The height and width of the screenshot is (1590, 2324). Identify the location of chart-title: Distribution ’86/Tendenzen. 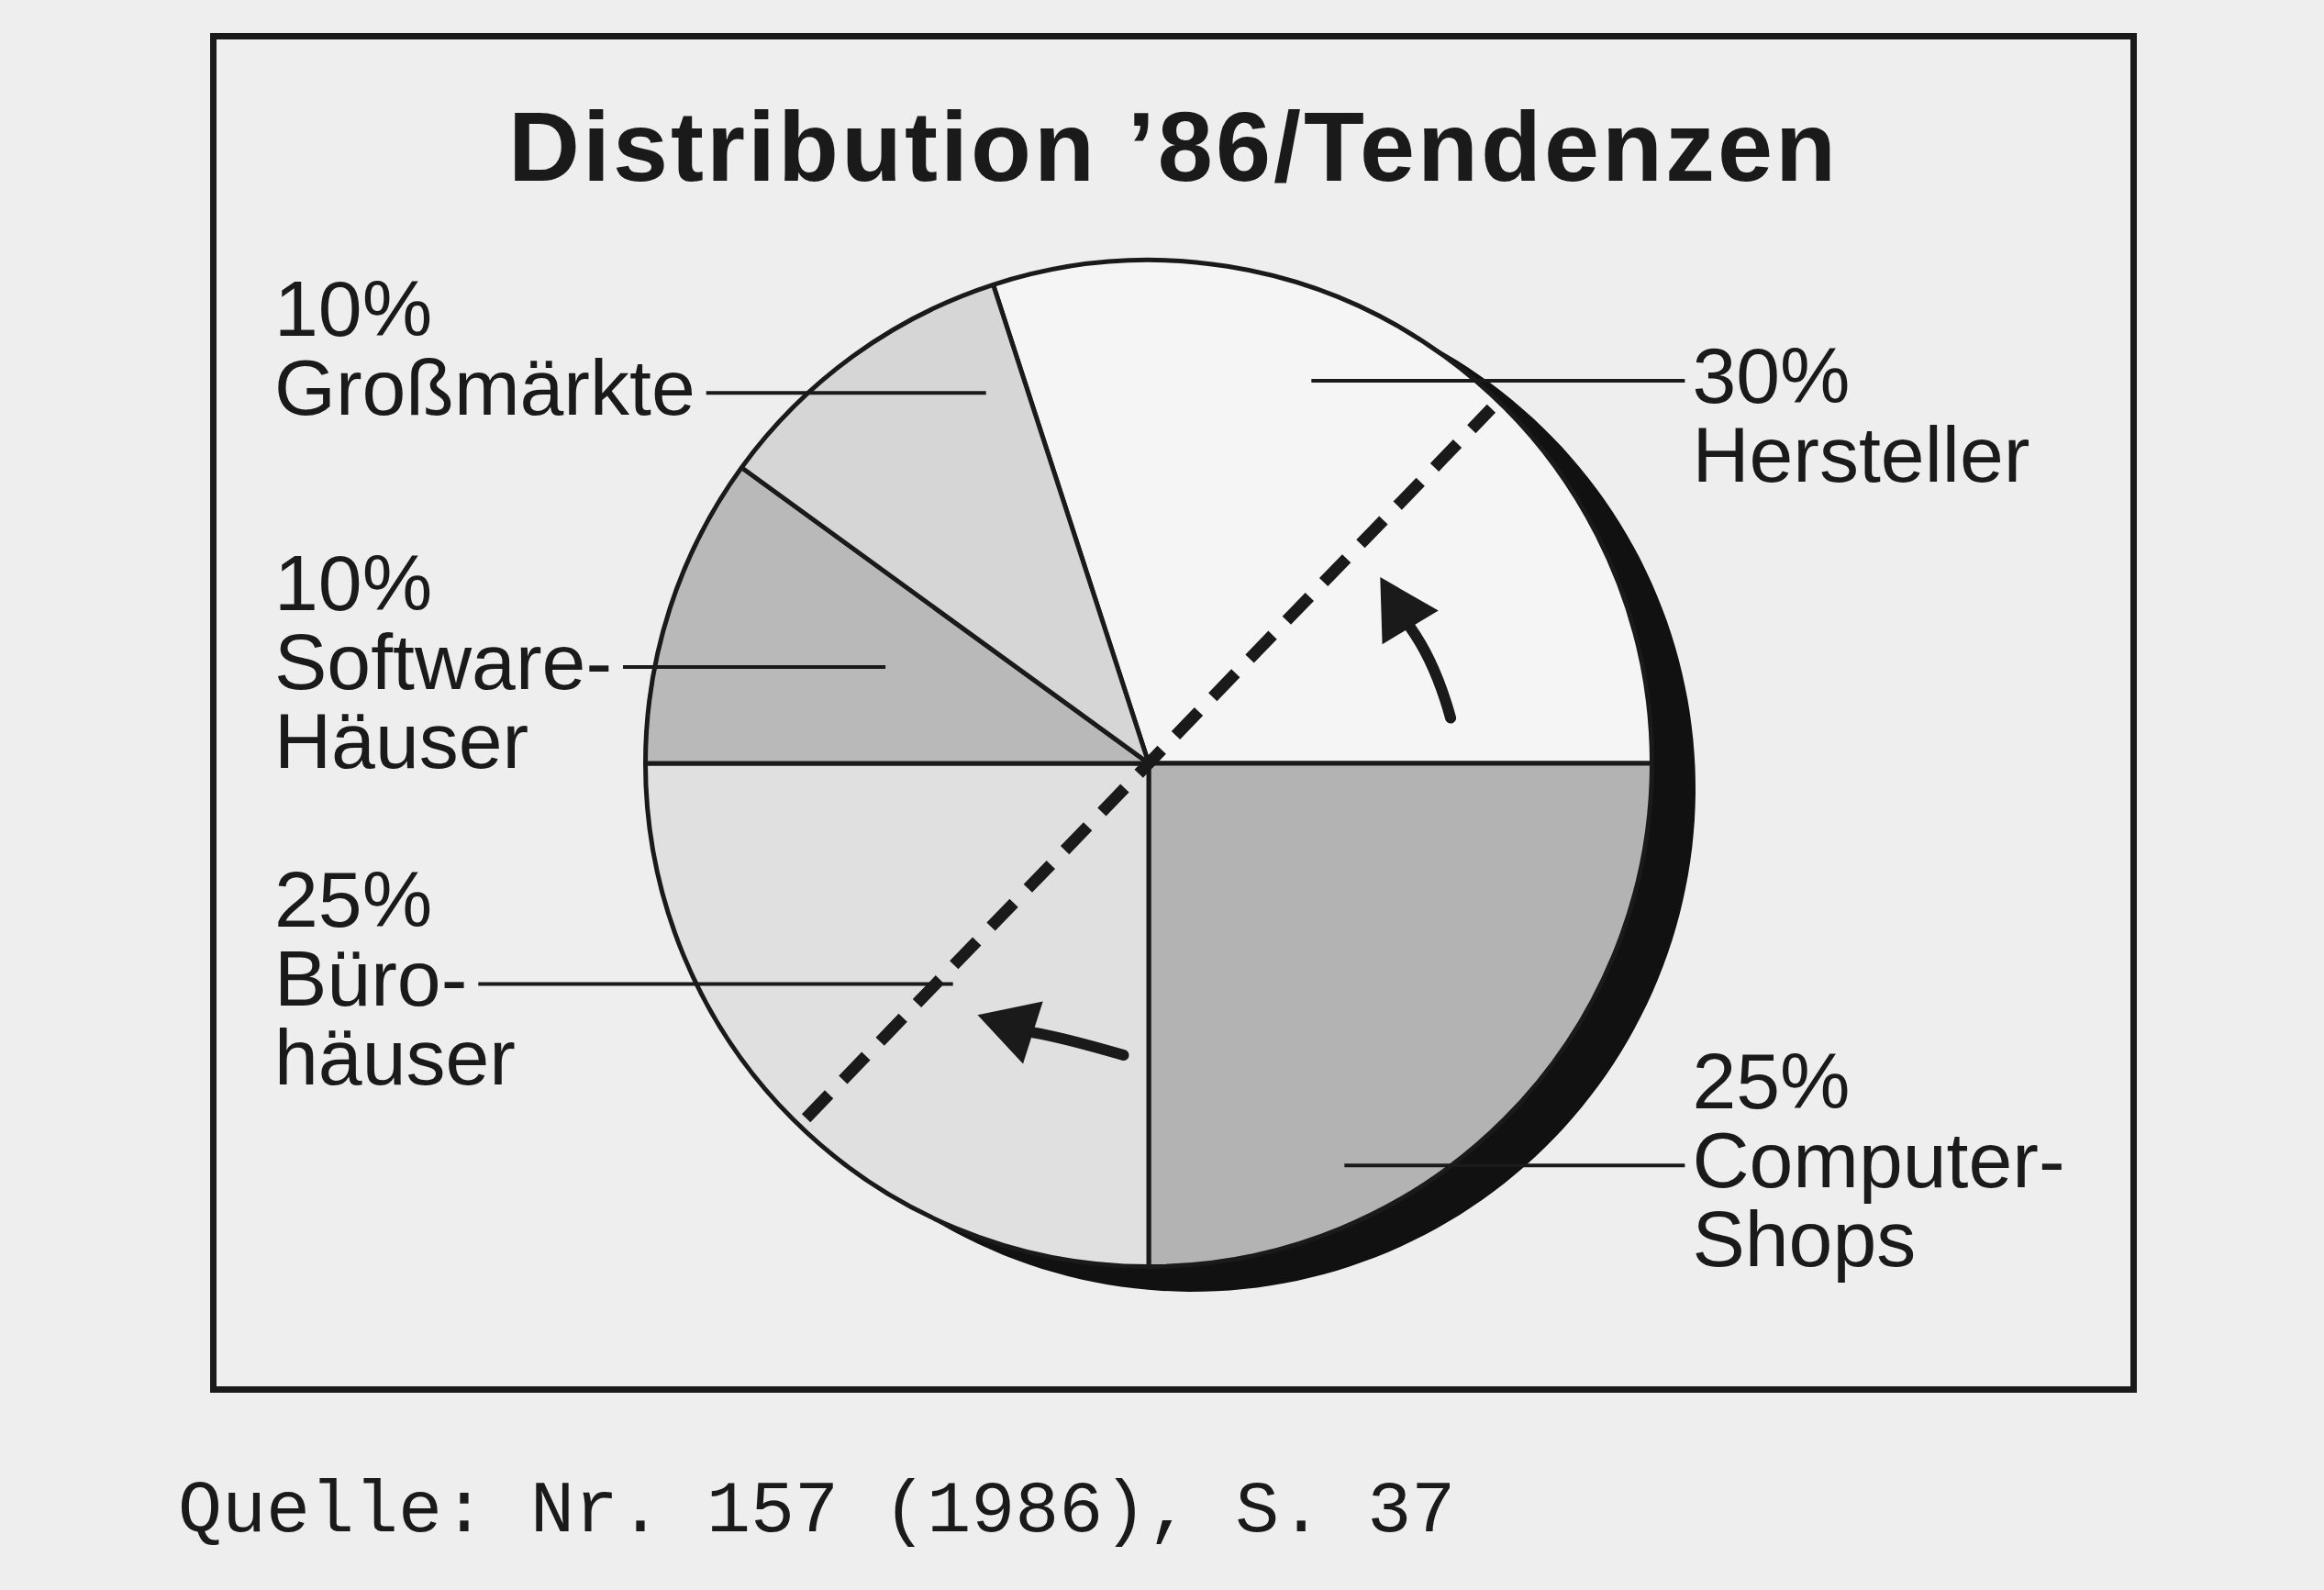
(1173, 147).